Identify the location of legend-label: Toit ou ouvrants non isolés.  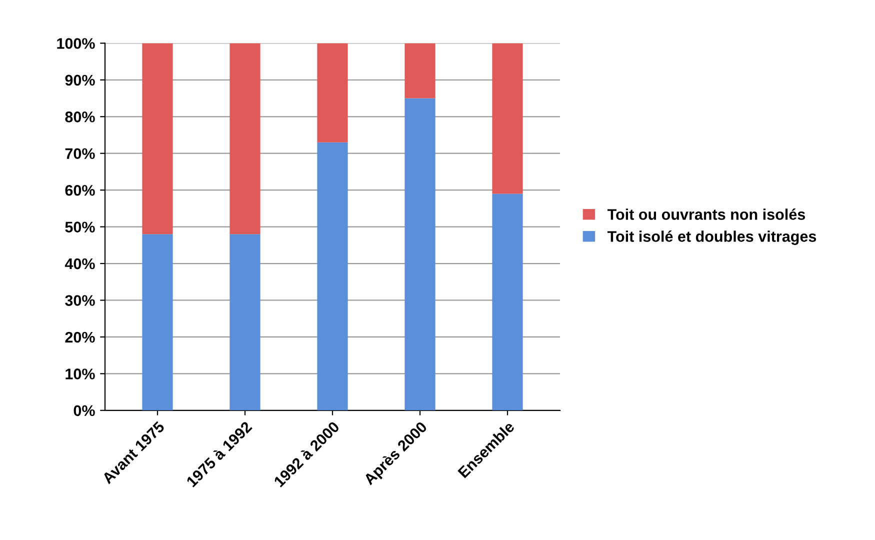
(706, 214).